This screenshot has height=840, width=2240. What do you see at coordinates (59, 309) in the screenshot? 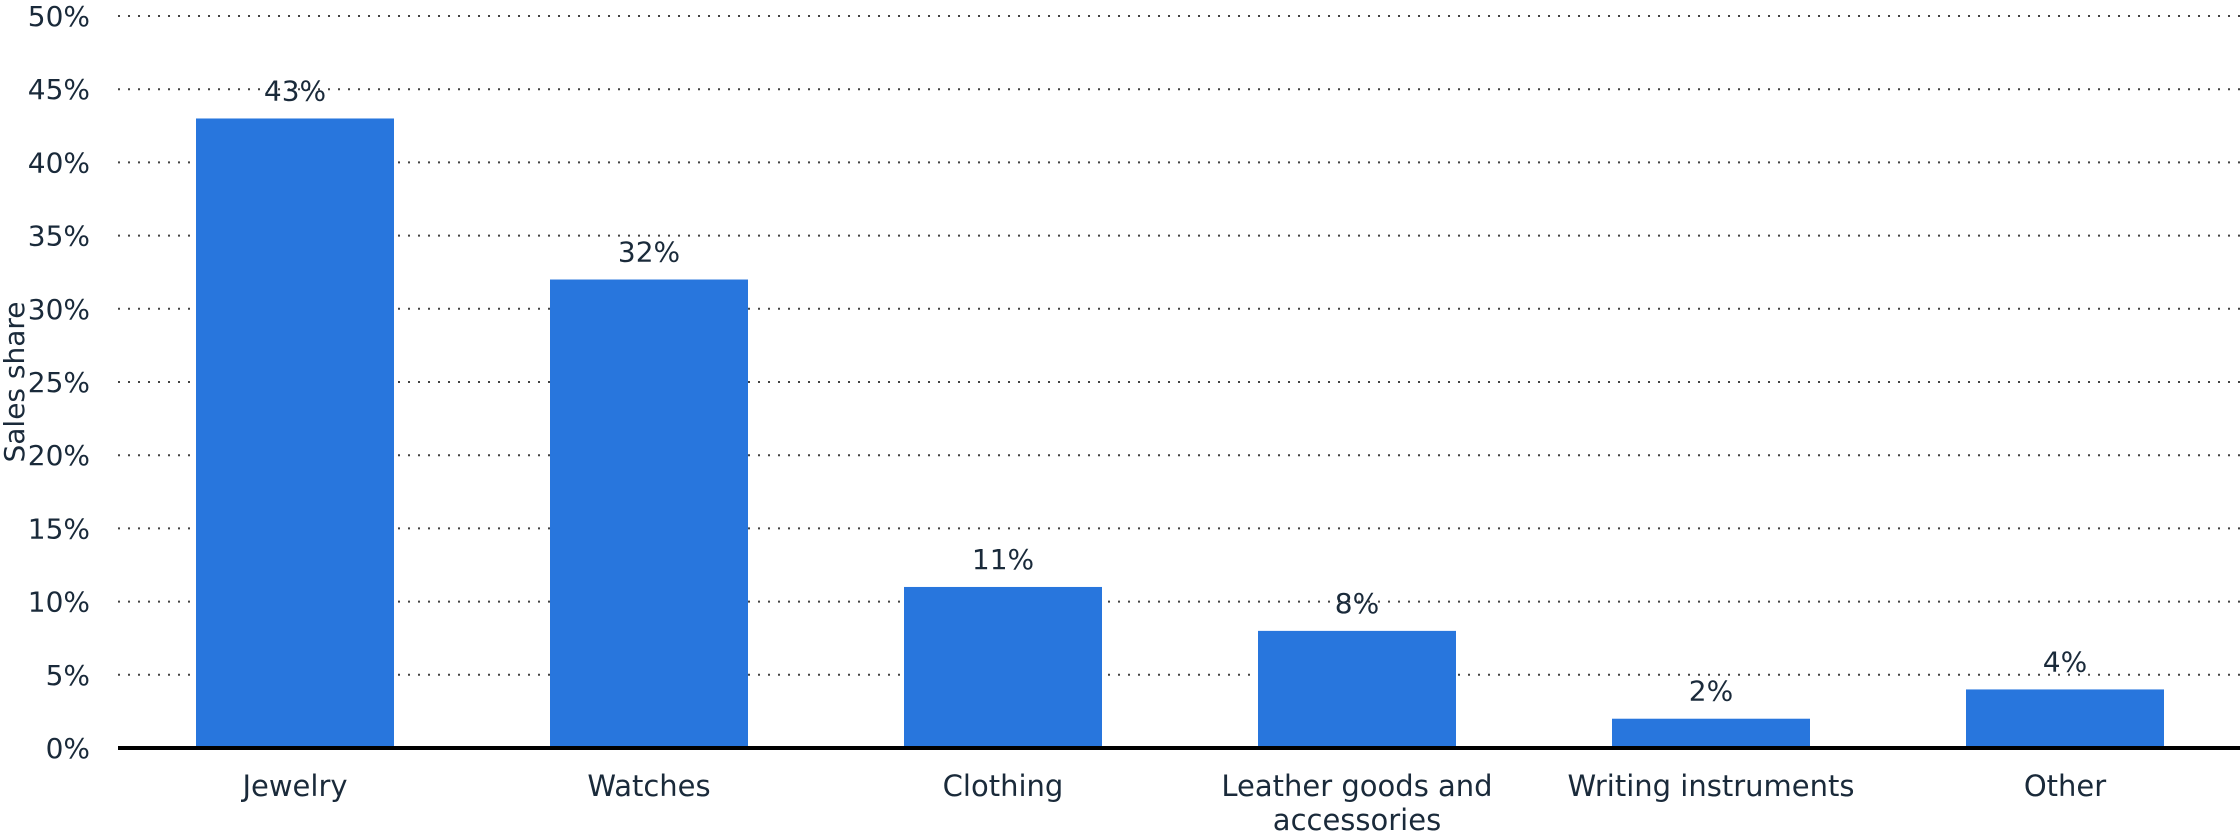
I see `y-tick-label: 30%` at bounding box center [59, 309].